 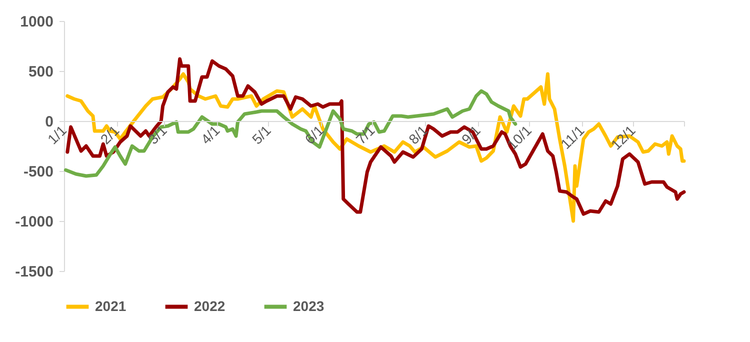 I want to click on legend-label: 2023, so click(x=308, y=306).